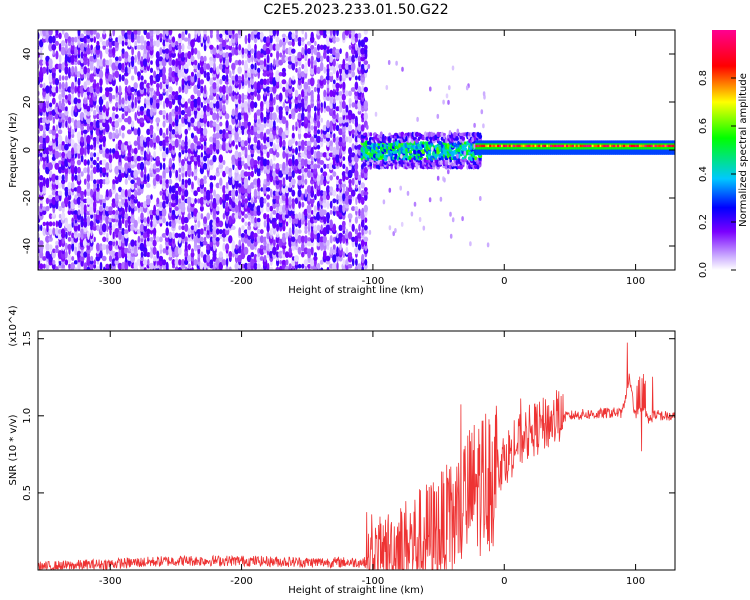  I want to click on snr-x-tick-label: -300, so click(110, 581).